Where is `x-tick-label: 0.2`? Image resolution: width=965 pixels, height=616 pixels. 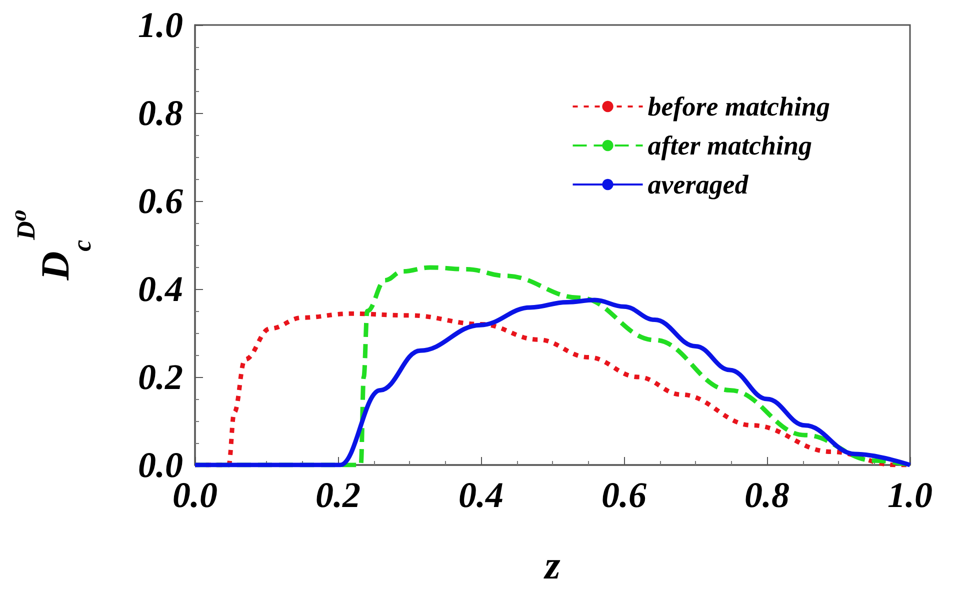 x-tick-label: 0.2 is located at coordinates (338, 495).